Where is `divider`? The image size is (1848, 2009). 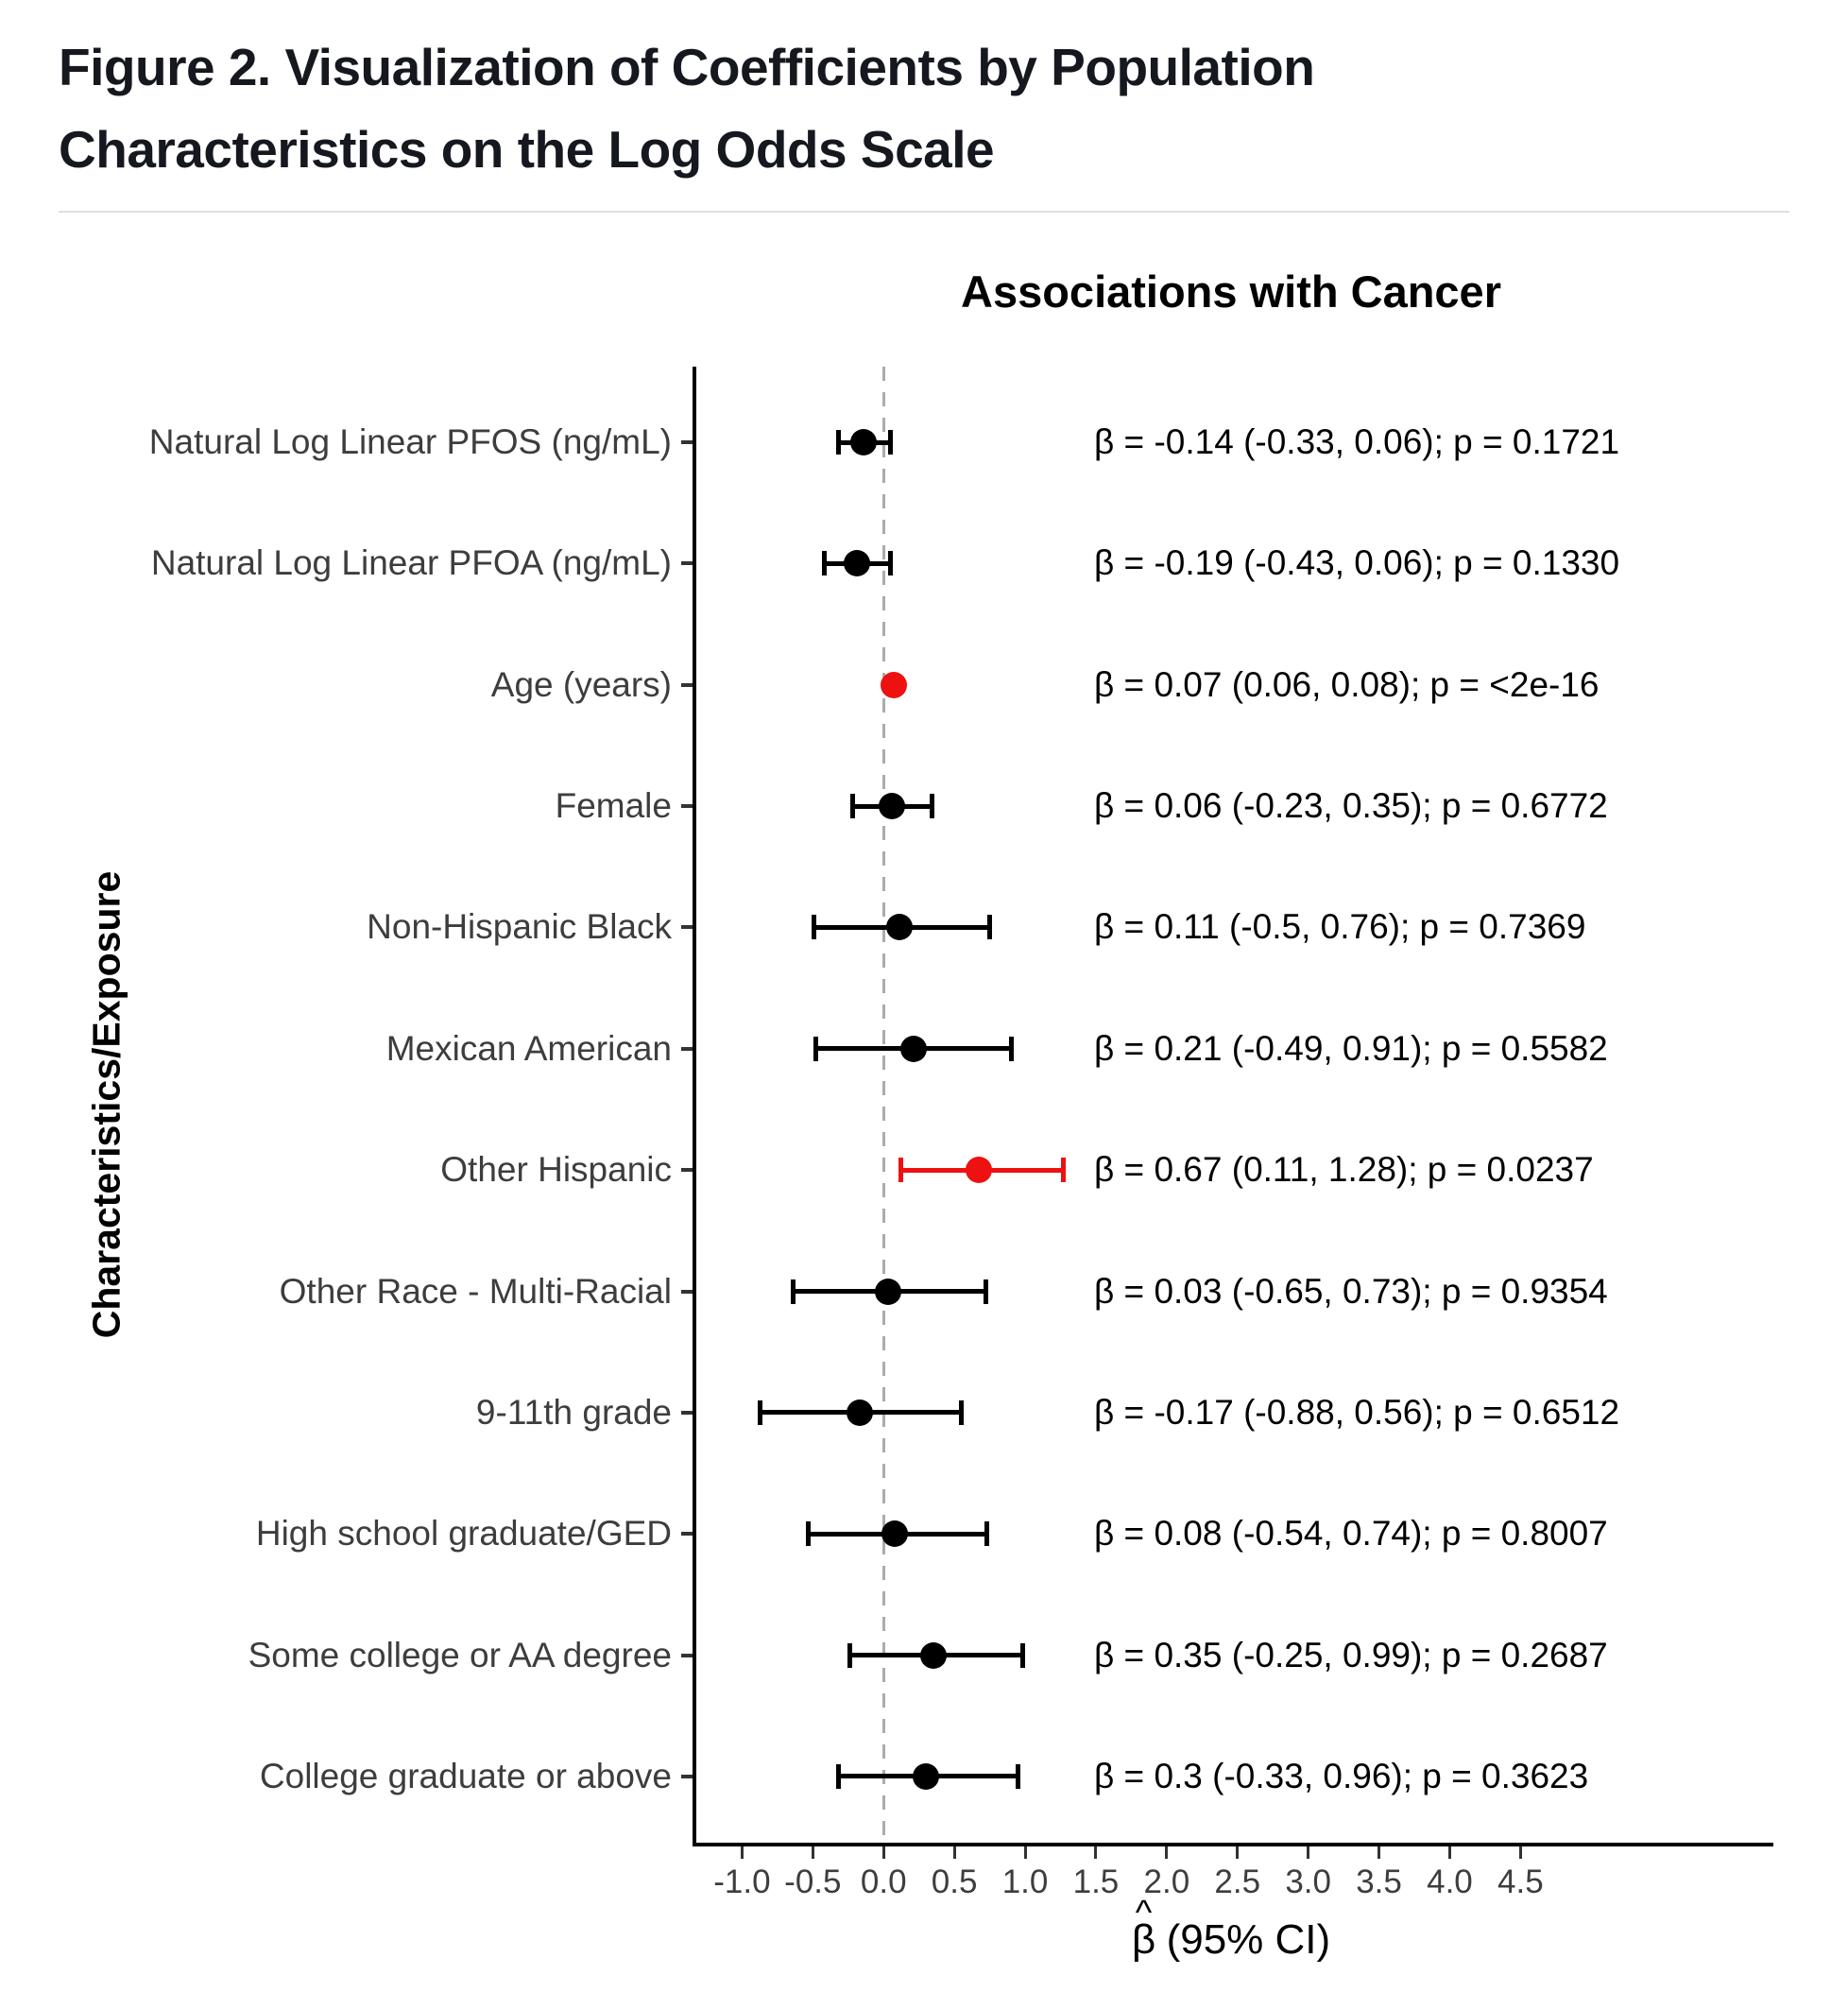
divider is located at coordinates (924, 212).